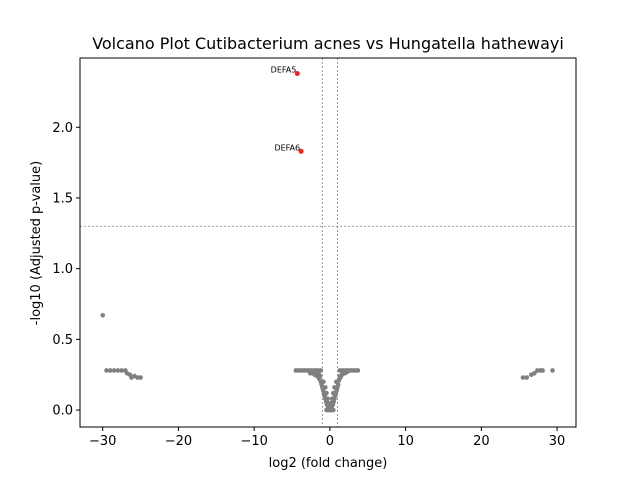  Describe the element at coordinates (62, 198) in the screenshot. I see `y-tick-label: 1.5` at that location.